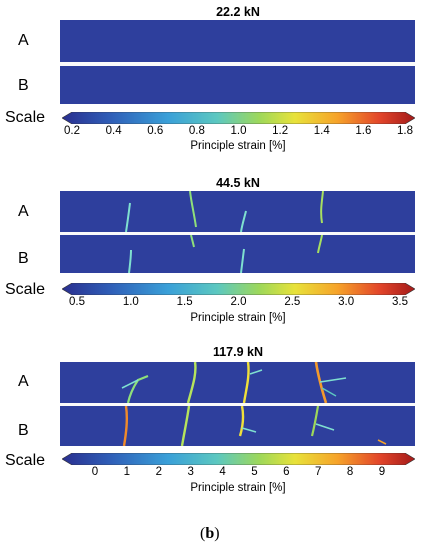  What do you see at coordinates (25, 460) in the screenshot?
I see `panel-3-scale-label: Scale` at bounding box center [25, 460].